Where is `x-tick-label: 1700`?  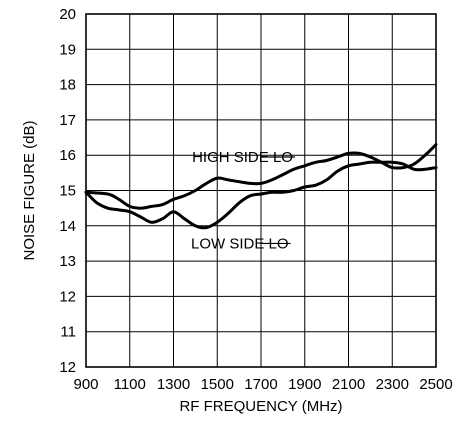
x-tick-label: 1700 is located at coordinates (260, 384).